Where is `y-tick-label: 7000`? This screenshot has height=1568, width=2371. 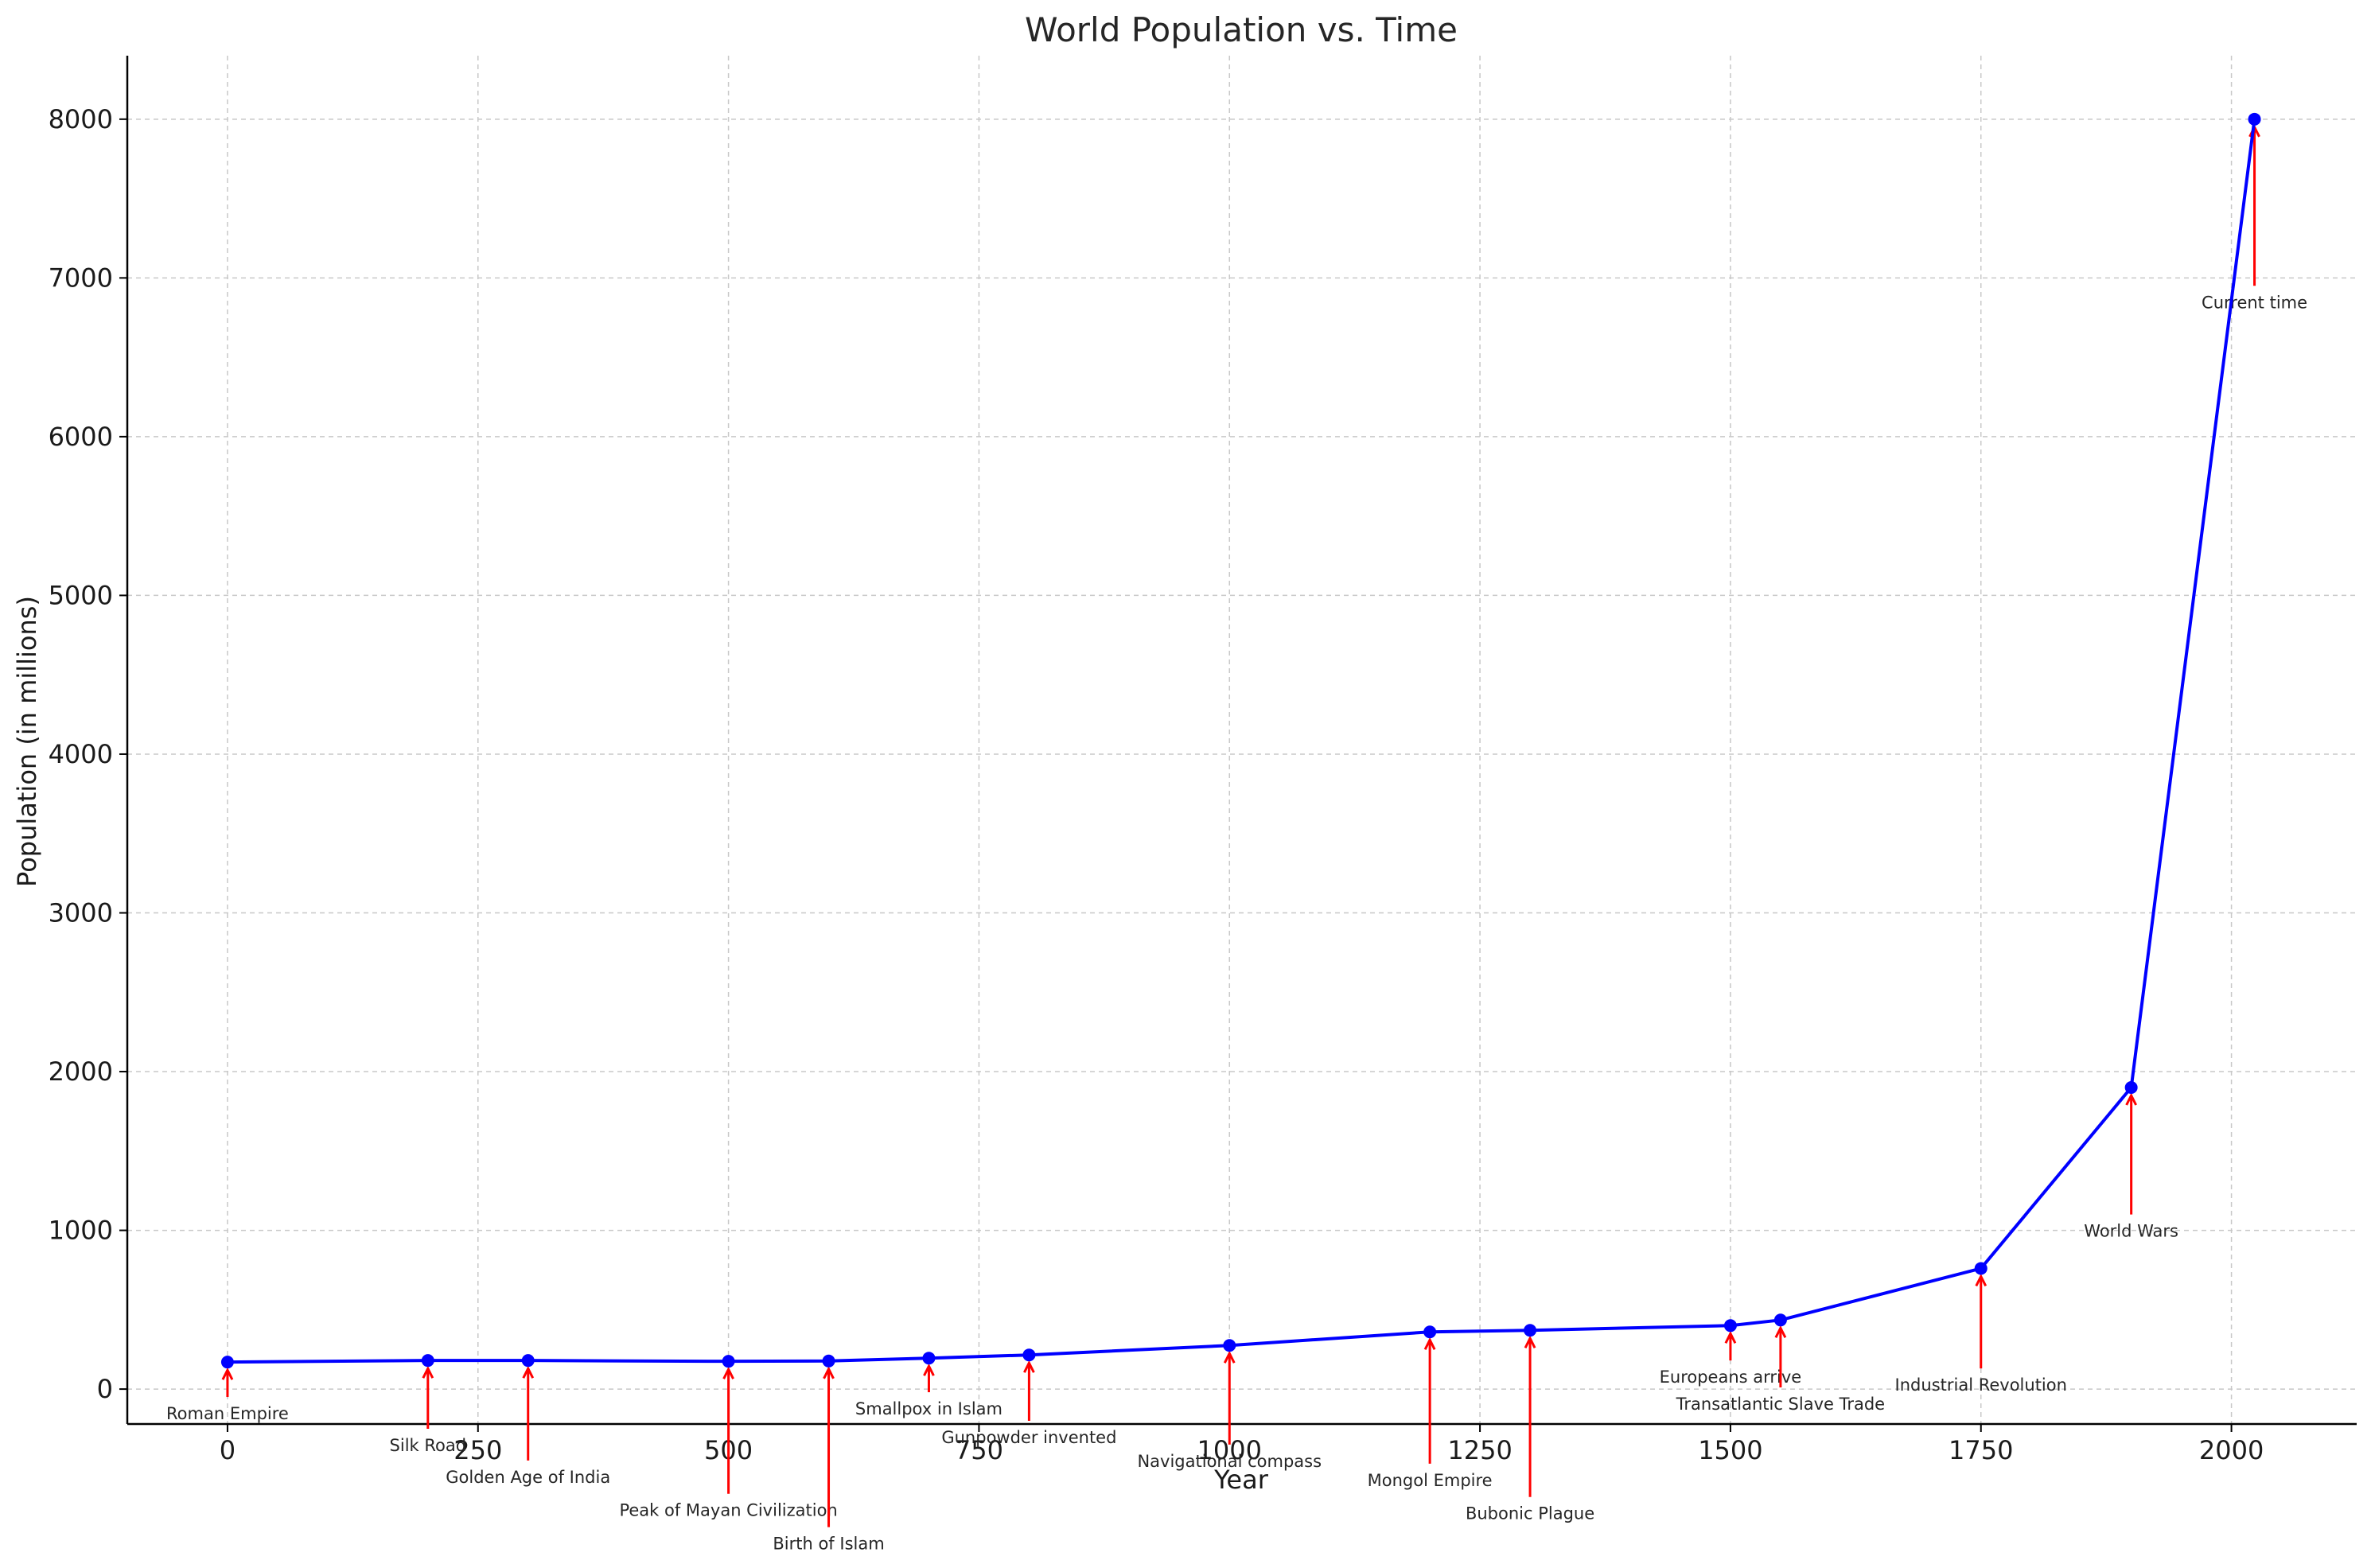
y-tick-label: 7000 is located at coordinates (81, 278).